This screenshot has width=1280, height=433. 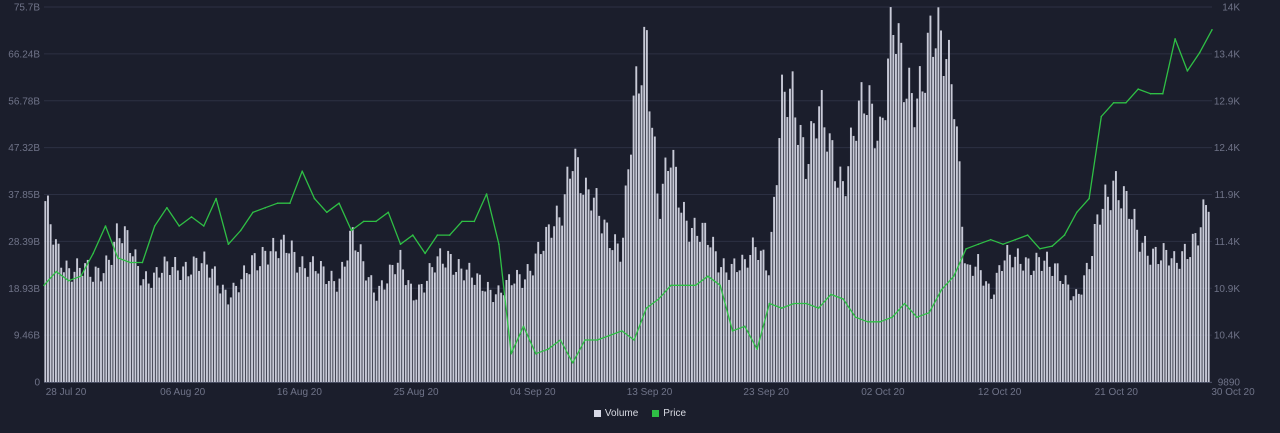 What do you see at coordinates (1228, 242) in the screenshot?
I see `y-right-tick-label: 11.4K` at bounding box center [1228, 242].